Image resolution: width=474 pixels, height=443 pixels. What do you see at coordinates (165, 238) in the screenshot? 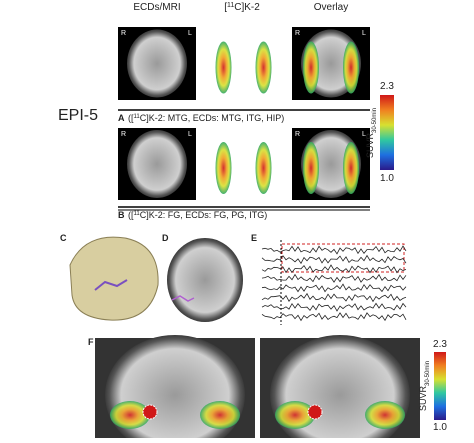
I see `letter-d: D` at bounding box center [165, 238].